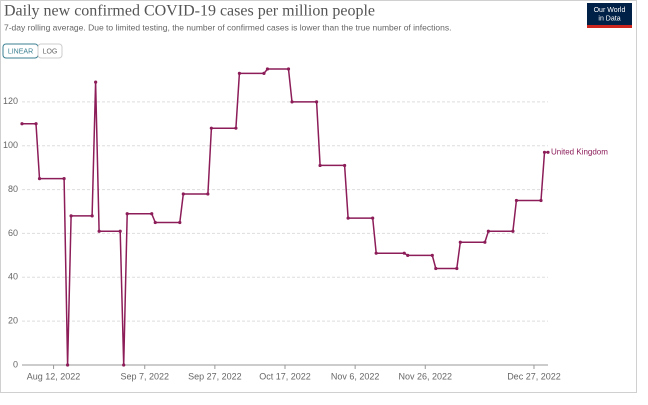 The height and width of the screenshot is (405, 648). Describe the element at coordinates (20, 51) in the screenshot. I see `linear-button-label: LINEAR` at that location.